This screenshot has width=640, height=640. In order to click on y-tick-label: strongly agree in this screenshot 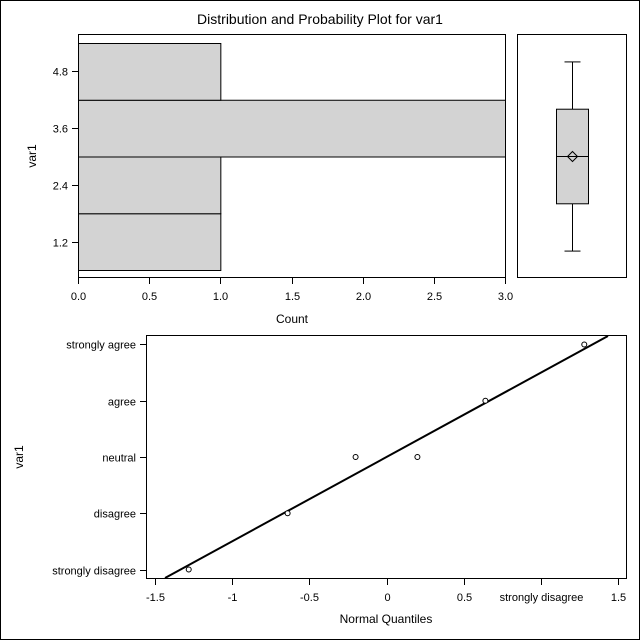, I will do `click(101, 346)`.